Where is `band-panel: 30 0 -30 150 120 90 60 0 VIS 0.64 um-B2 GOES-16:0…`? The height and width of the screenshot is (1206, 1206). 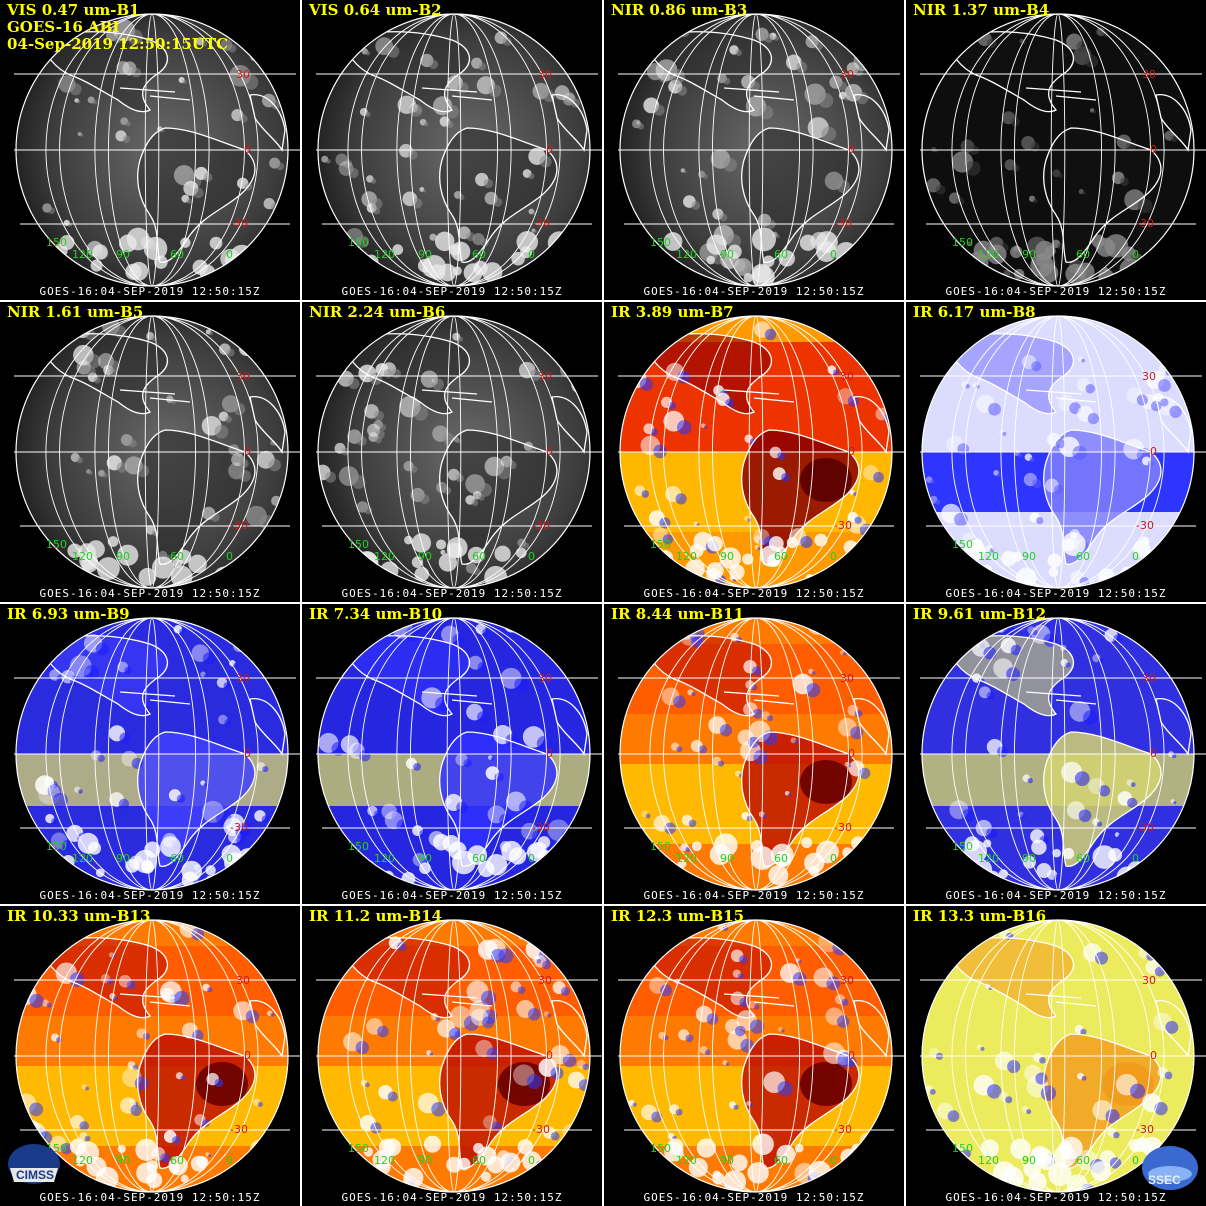
band-panel: 30 0 -30 150 120 90 60 0 VIS 0.64 um-B2 GOES-16:0… is located at coordinates (452, 150).